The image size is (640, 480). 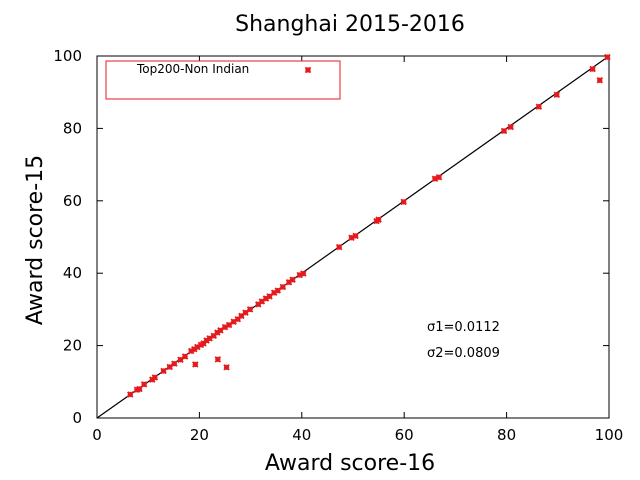 I want to click on x-tick-label: 100, so click(x=609, y=435).